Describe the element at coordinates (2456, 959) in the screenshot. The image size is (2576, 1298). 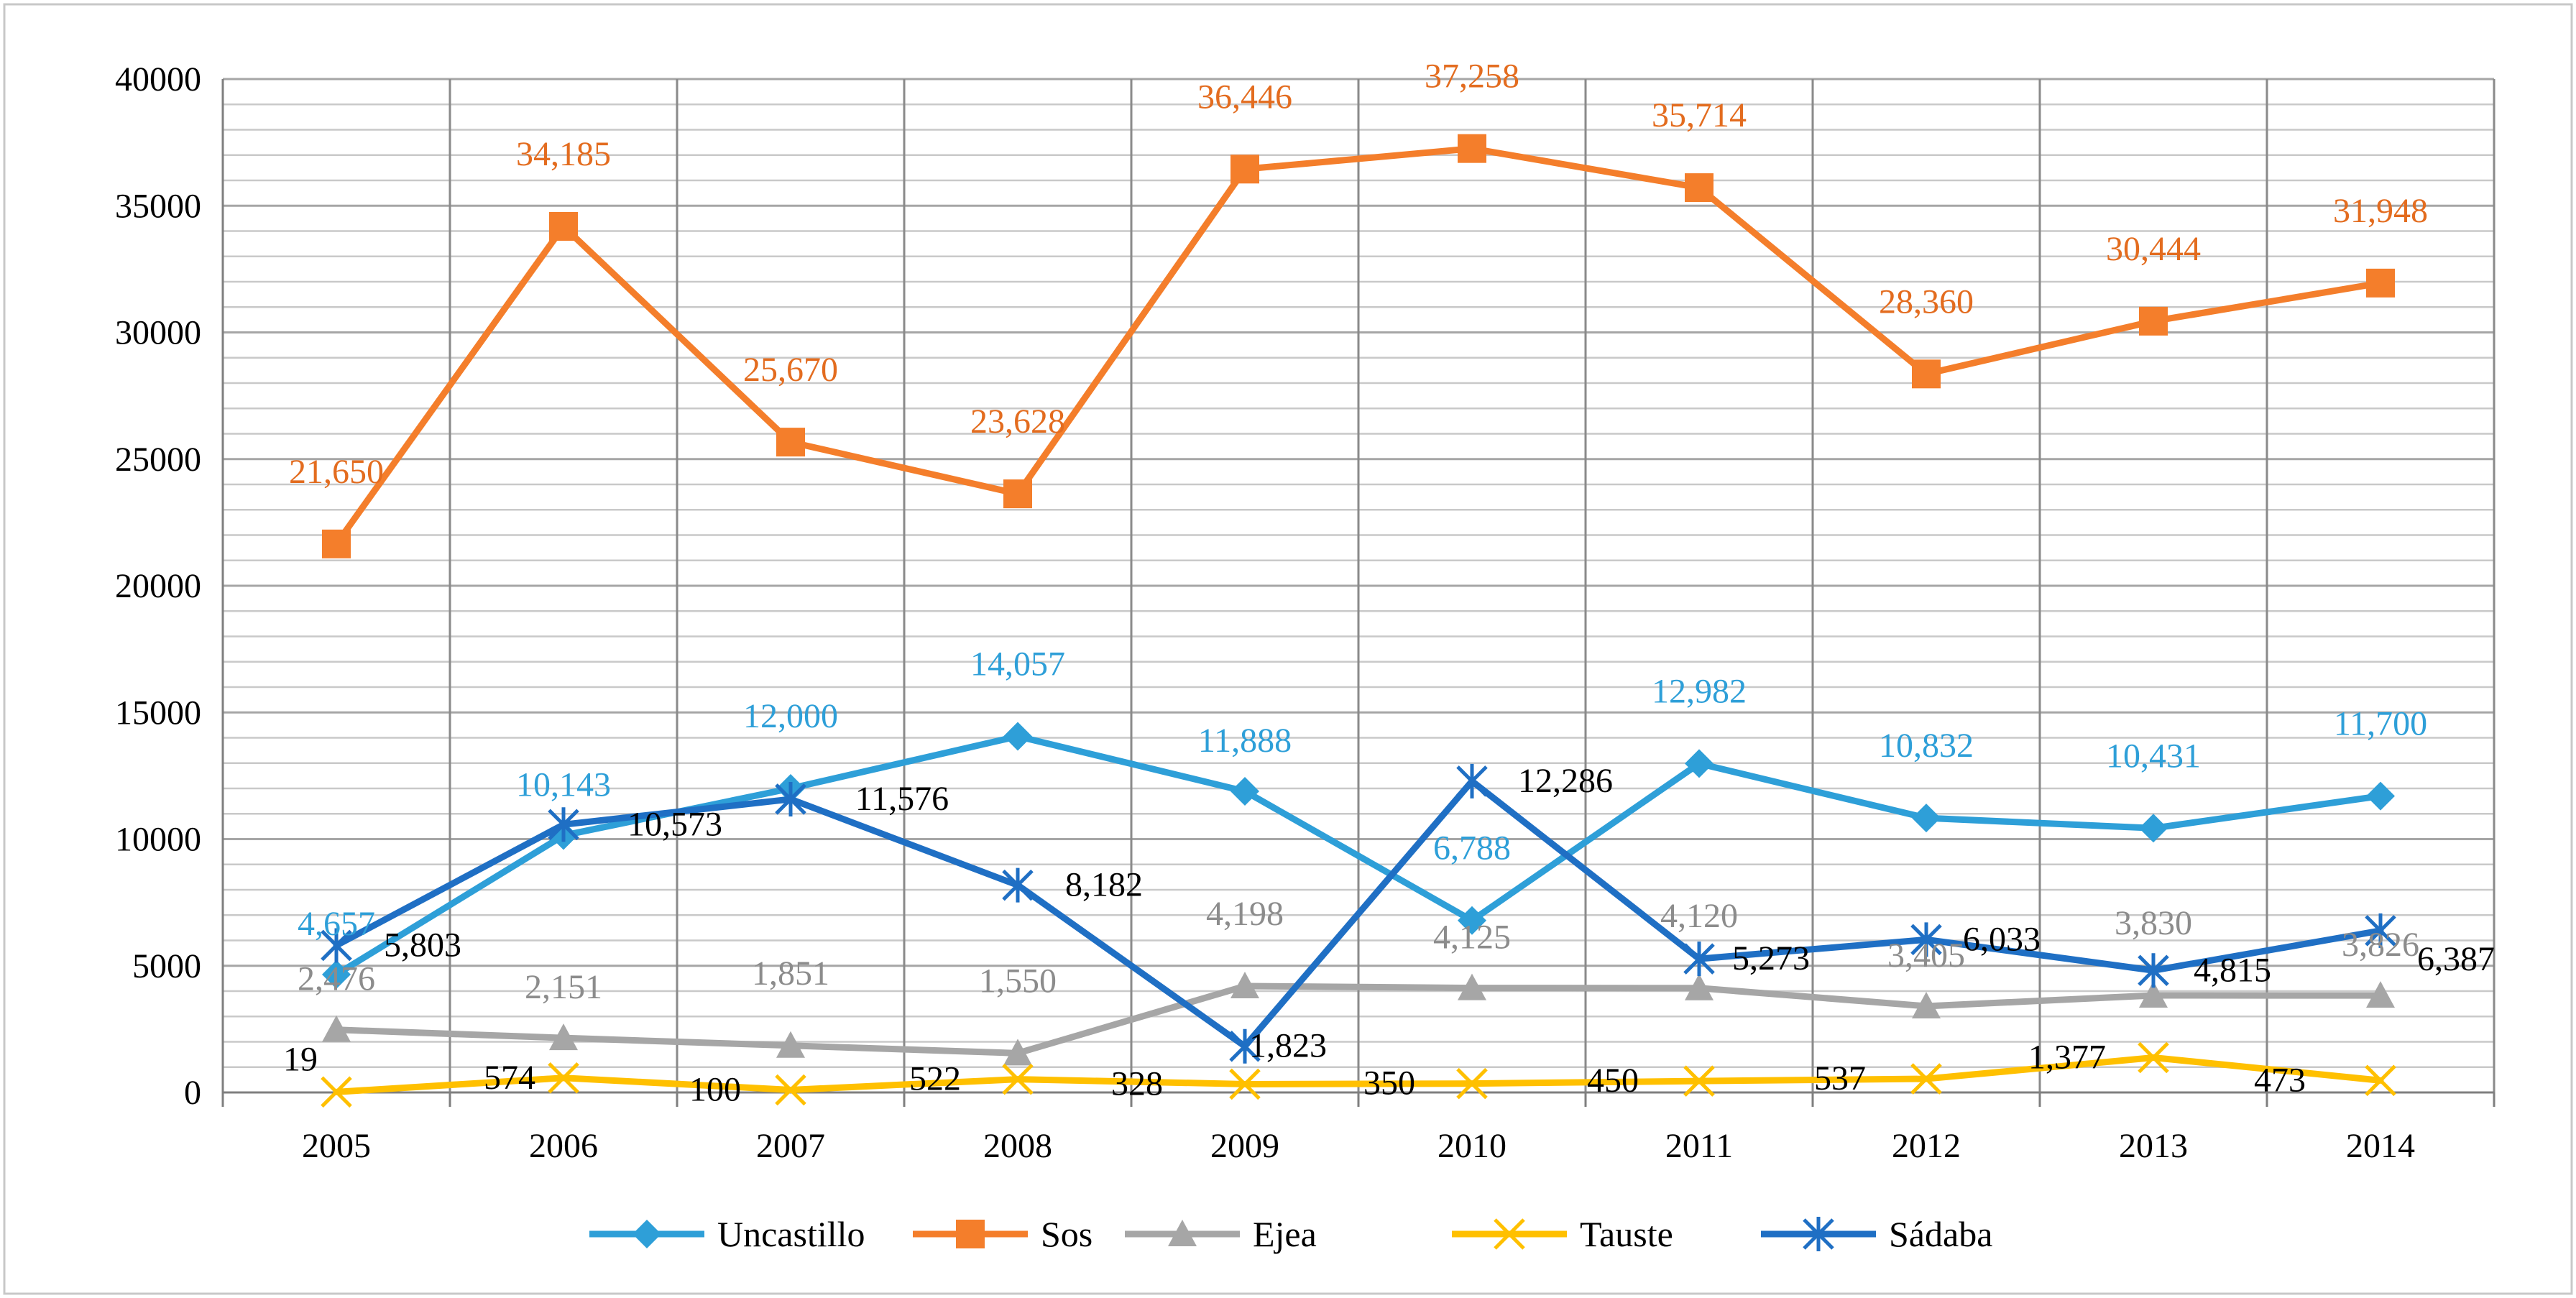
I see `data-label: 6,387` at that location.